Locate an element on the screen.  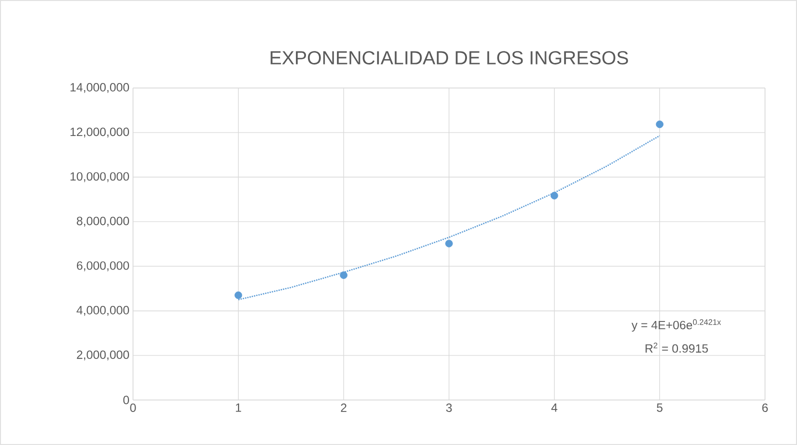
y-tick-label: 8,000,000 is located at coordinates (103, 221).